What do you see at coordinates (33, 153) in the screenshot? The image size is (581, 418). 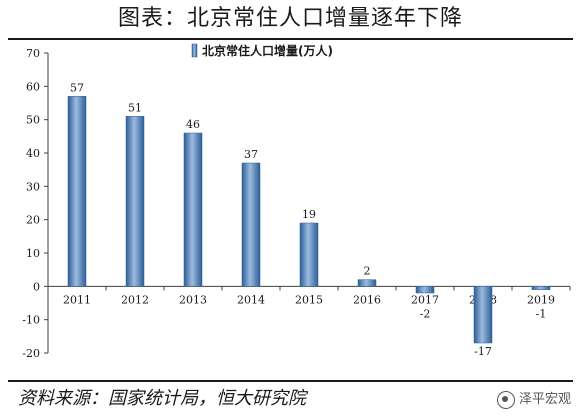 I see `y-tick-label: 40` at bounding box center [33, 153].